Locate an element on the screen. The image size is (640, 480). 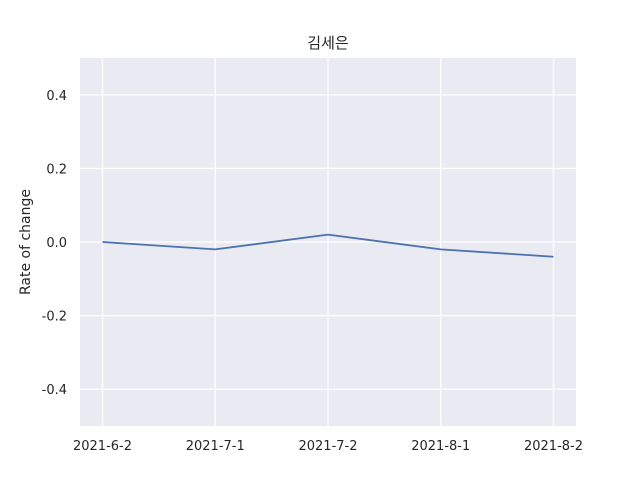
x-tick-label: 2021-7-2 is located at coordinates (327, 446).